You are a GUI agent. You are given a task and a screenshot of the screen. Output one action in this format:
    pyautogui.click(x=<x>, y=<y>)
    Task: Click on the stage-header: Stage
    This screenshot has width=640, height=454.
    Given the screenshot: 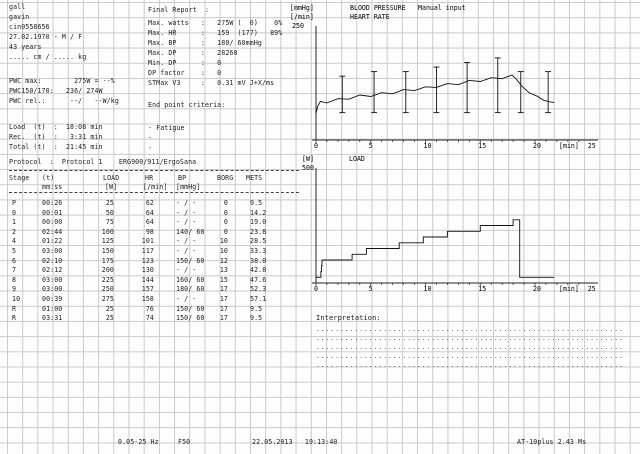 What is the action you would take?
    pyautogui.click(x=19, y=178)
    